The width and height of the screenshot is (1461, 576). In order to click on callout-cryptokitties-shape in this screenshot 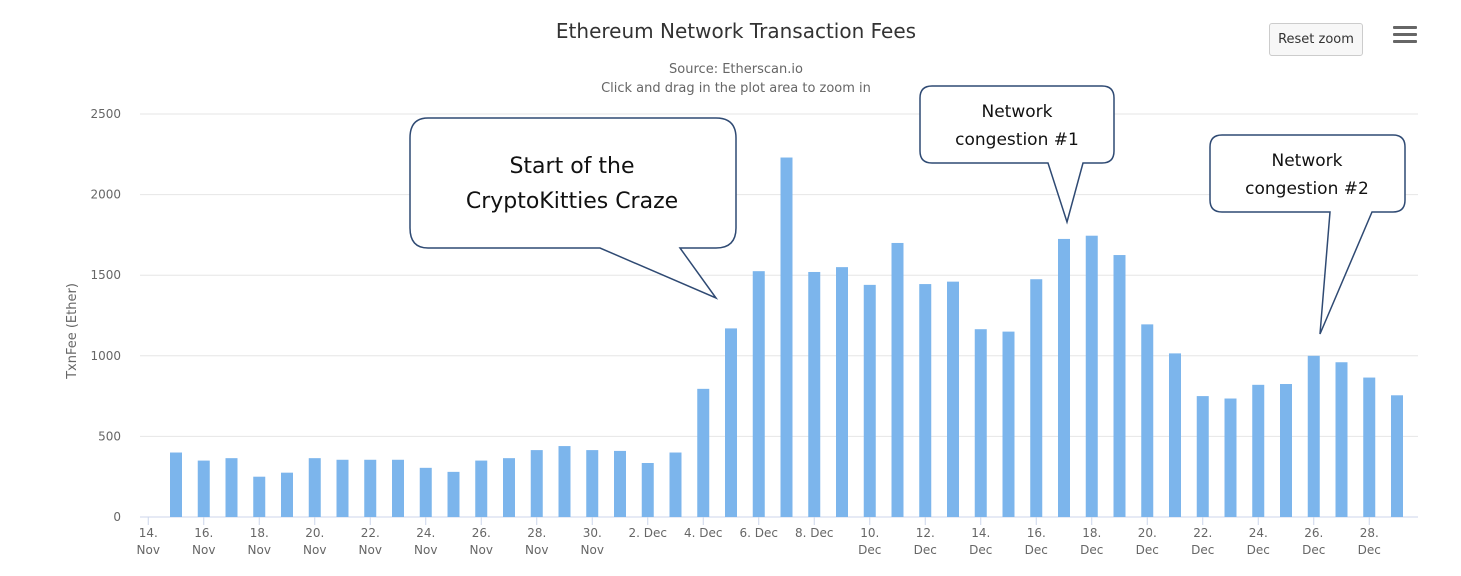, I will do `click(573, 208)`.